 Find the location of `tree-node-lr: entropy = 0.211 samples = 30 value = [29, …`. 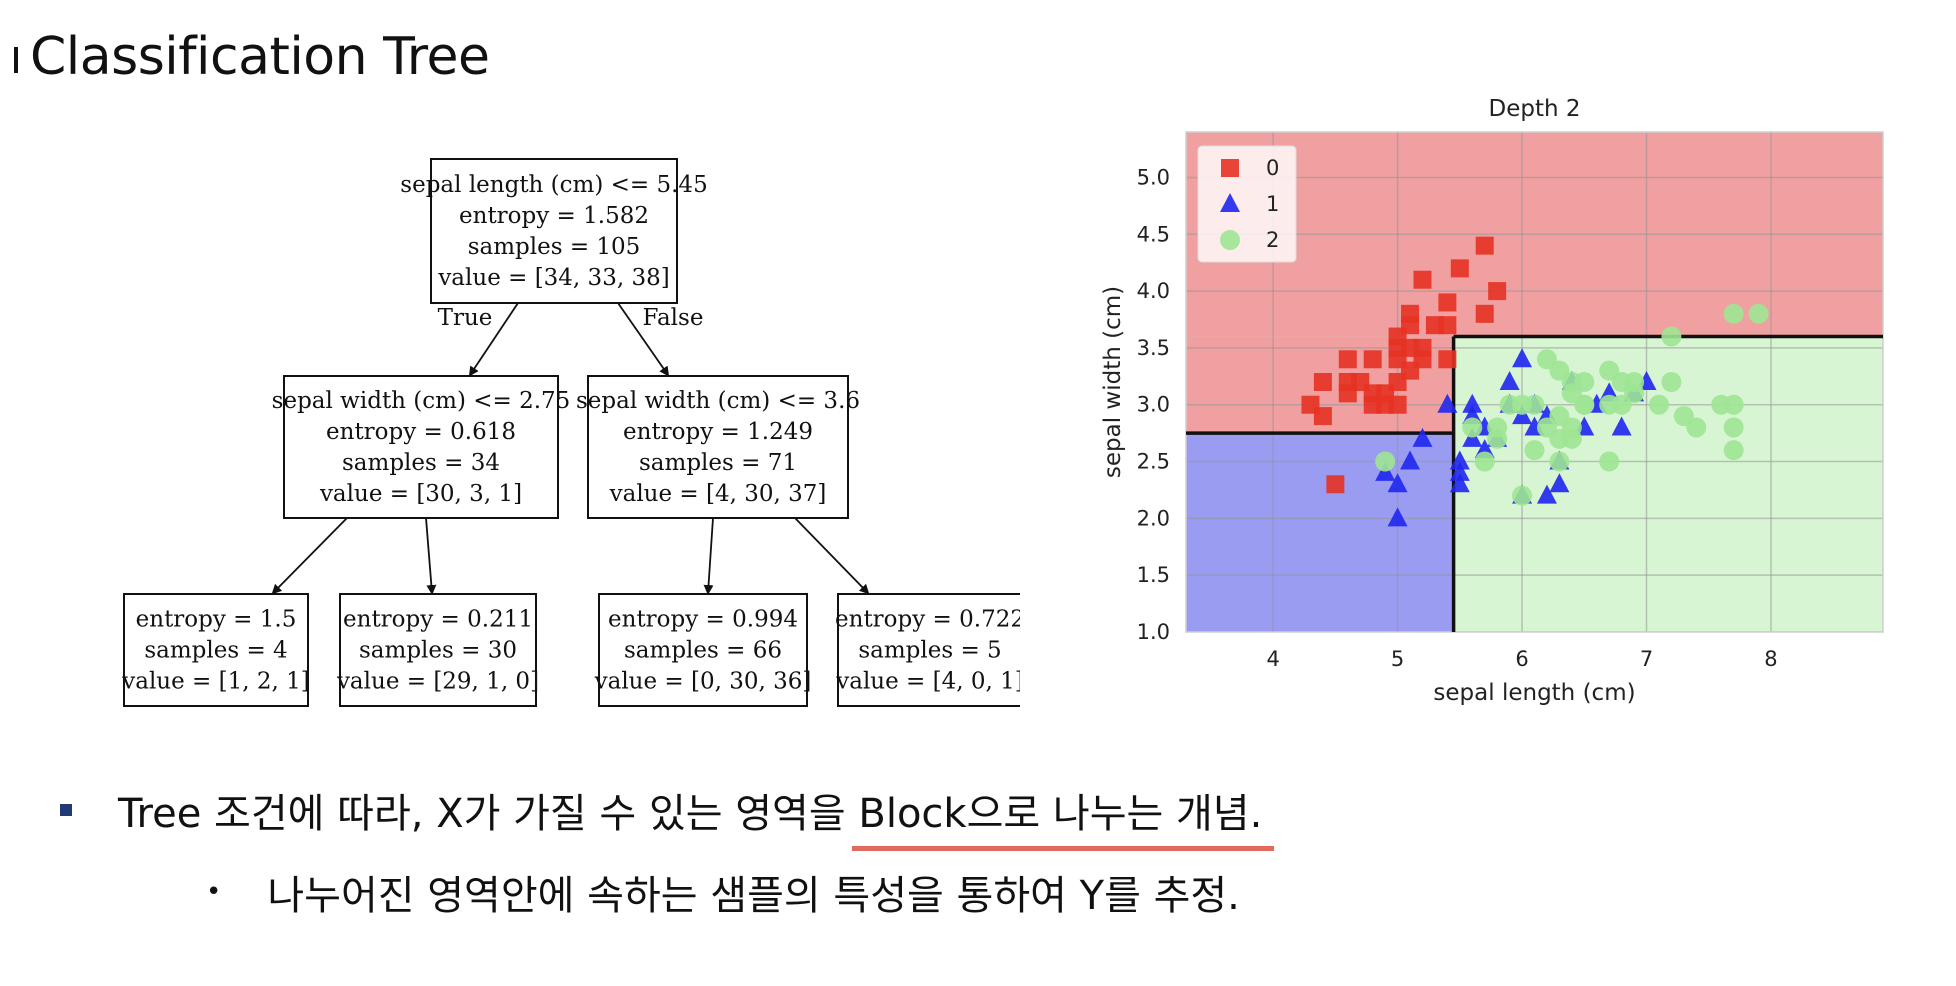

tree-node-lr: entropy = 0.211 samples = 30 value = [29, … is located at coordinates (437, 650).